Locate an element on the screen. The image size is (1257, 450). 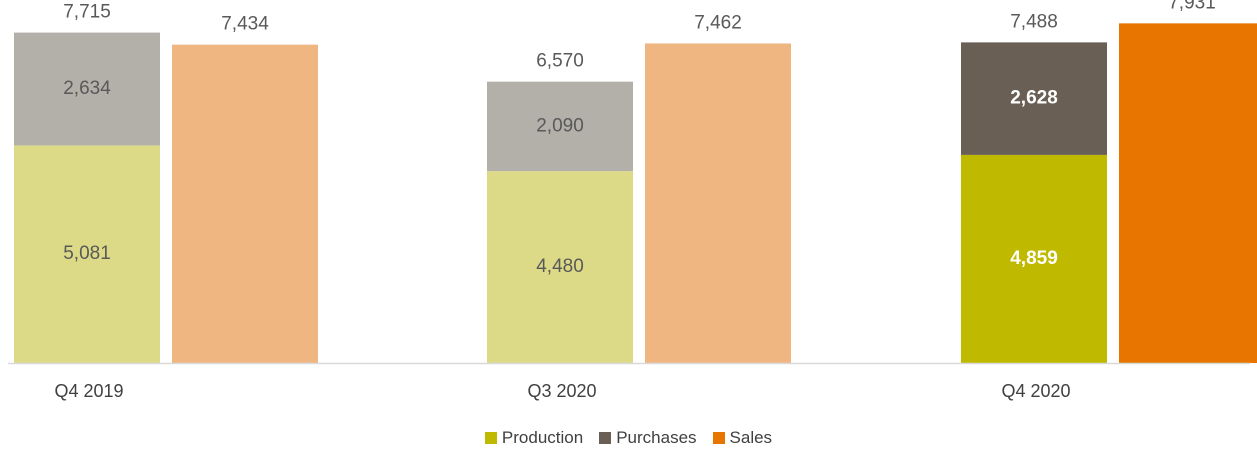
label-total-2: 7,488 is located at coordinates (1034, 21).